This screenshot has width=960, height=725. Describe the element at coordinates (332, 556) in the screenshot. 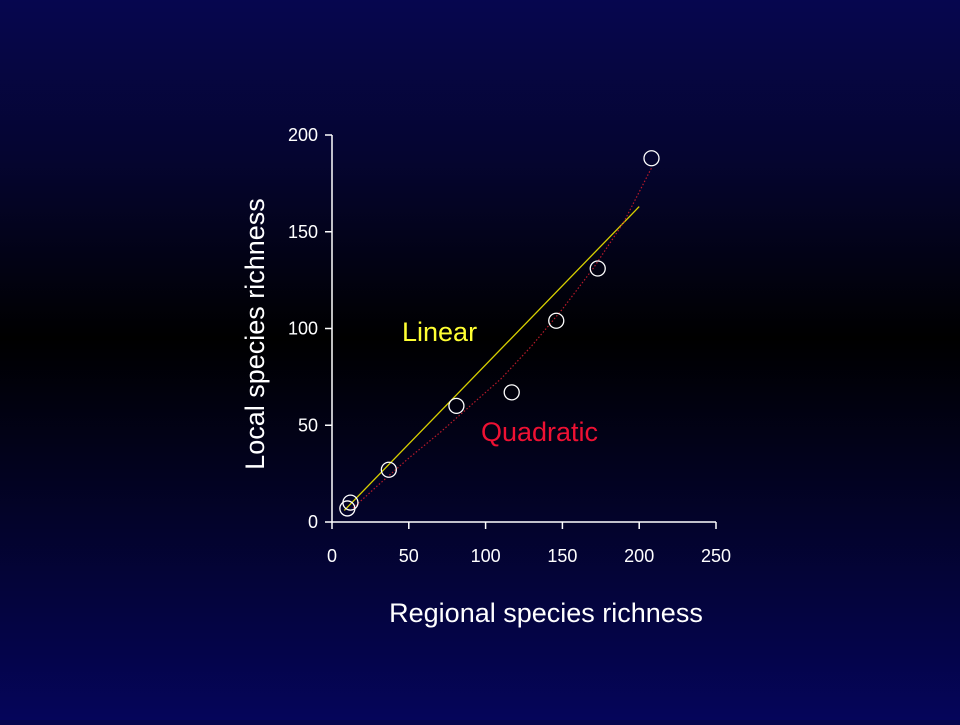

I see `x-tick-label: 0` at that location.